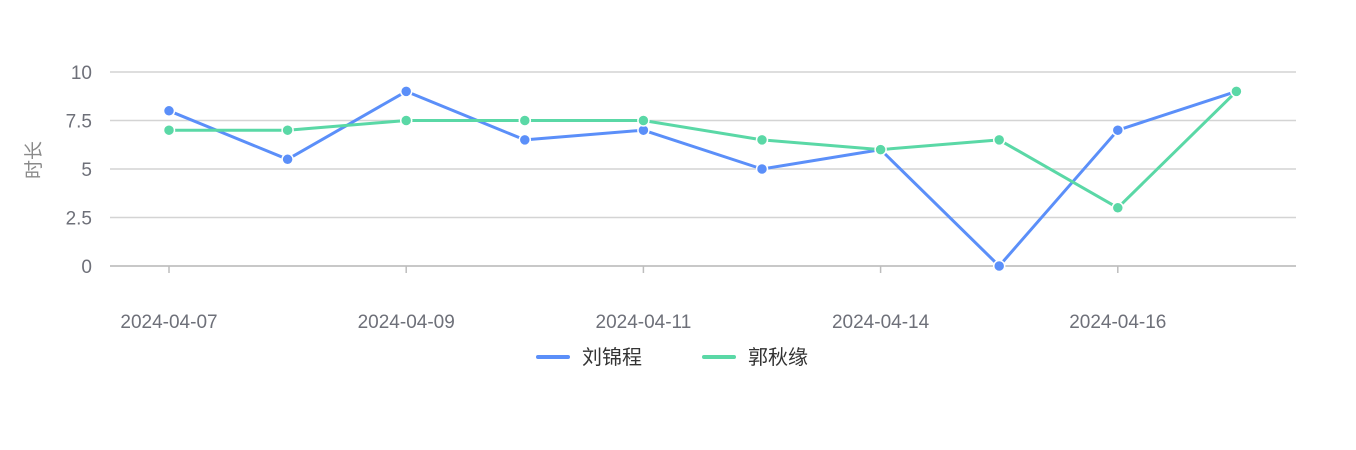 Image resolution: width=1356 pixels, height=450 pixels. Describe the element at coordinates (406, 322) in the screenshot. I see `x-tick-label: 2024-04-09` at that location.